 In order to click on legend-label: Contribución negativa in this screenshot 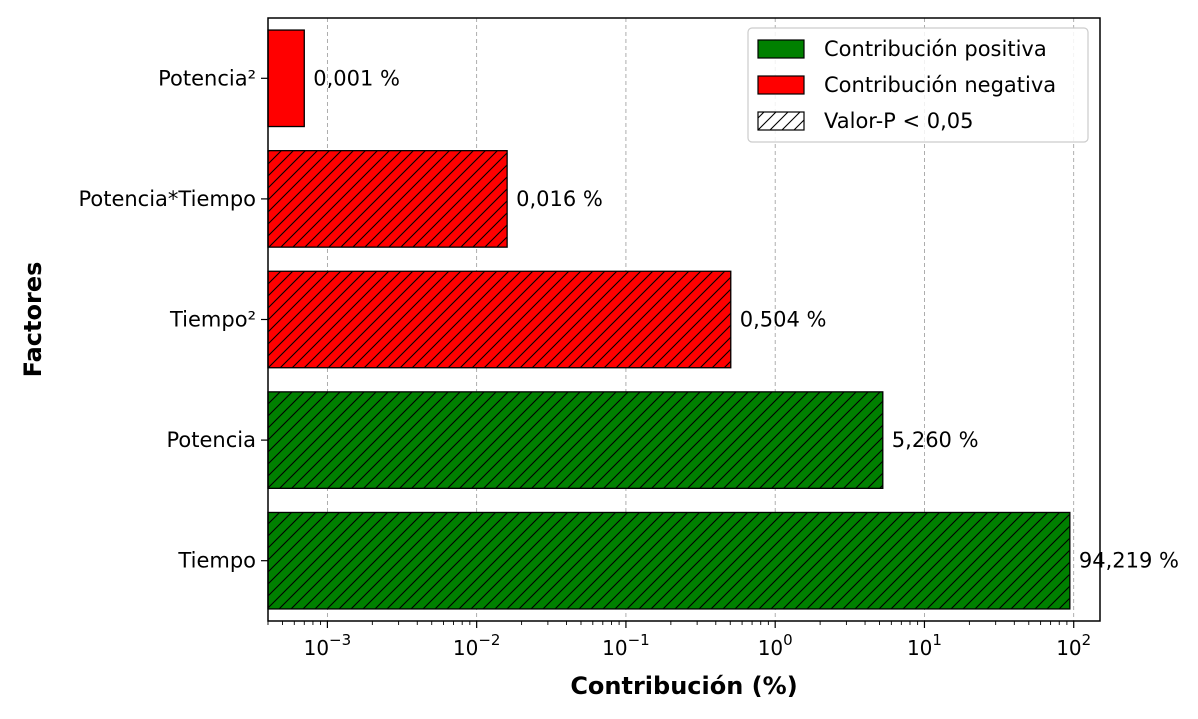, I will do `click(940, 85)`.